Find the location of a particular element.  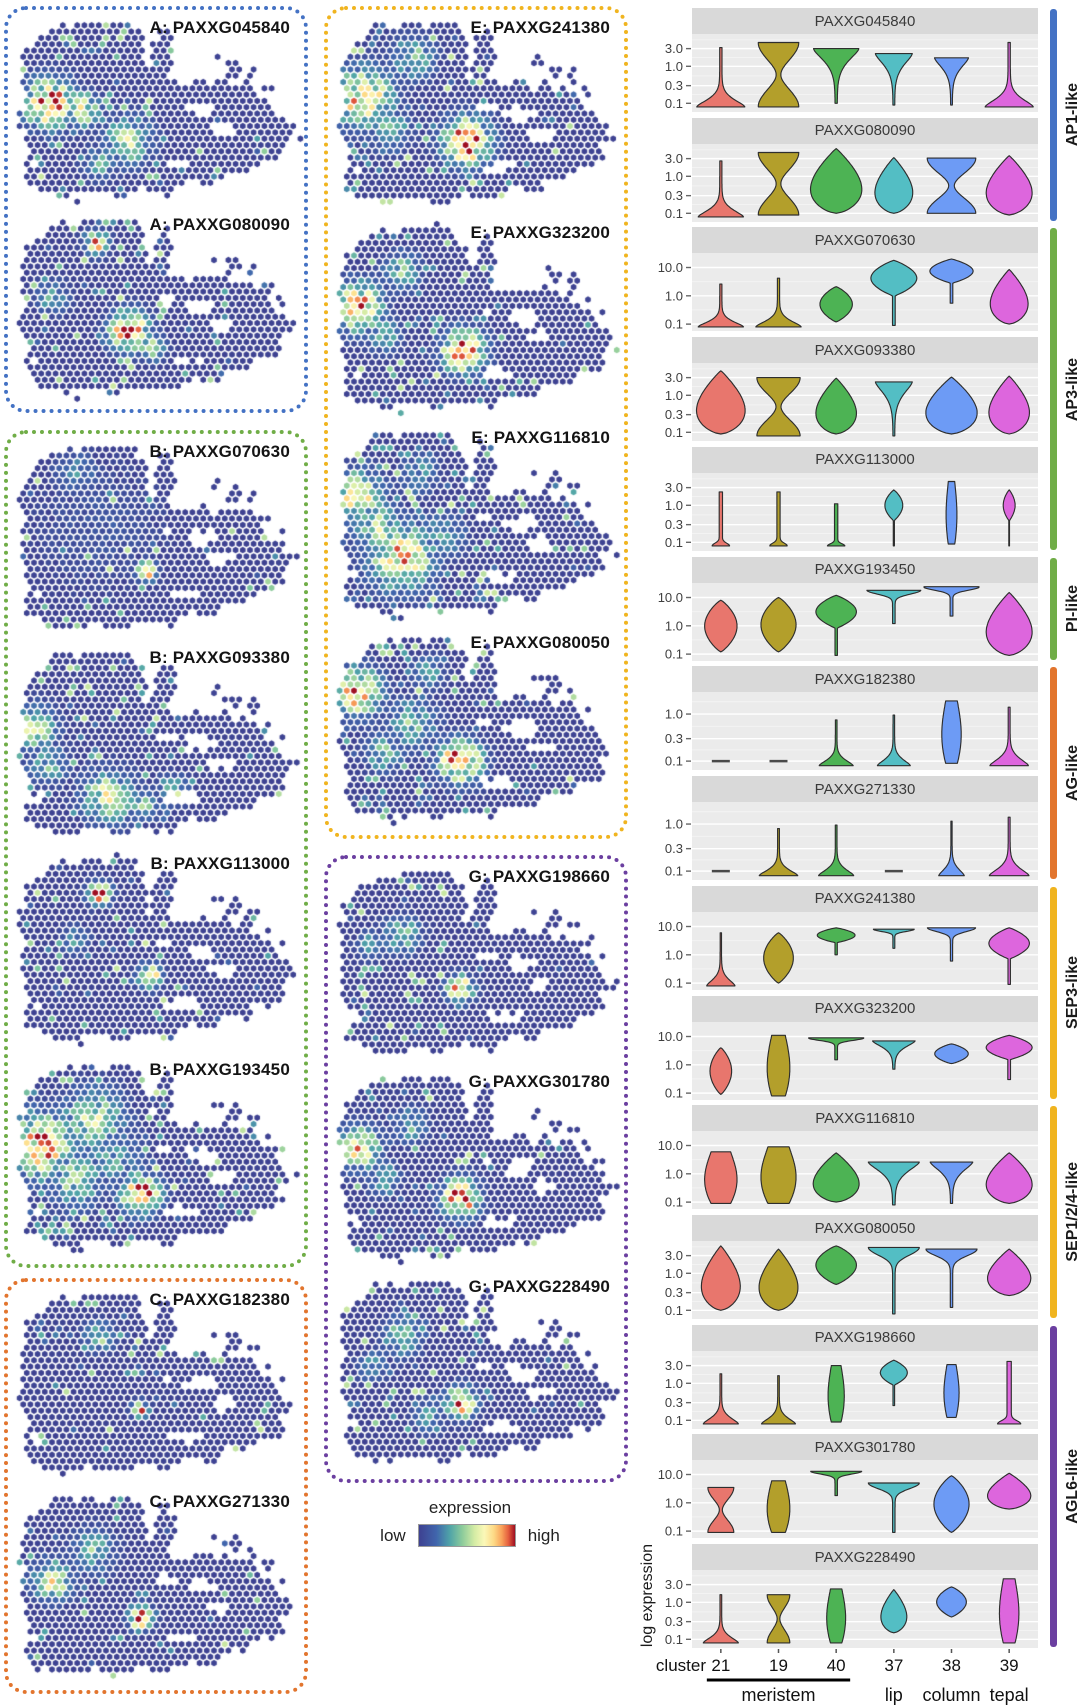

violin-panel-PAXXG080090: PAXXG080090 3.0 1.0 0.3 0.1 is located at coordinates (860, 169).